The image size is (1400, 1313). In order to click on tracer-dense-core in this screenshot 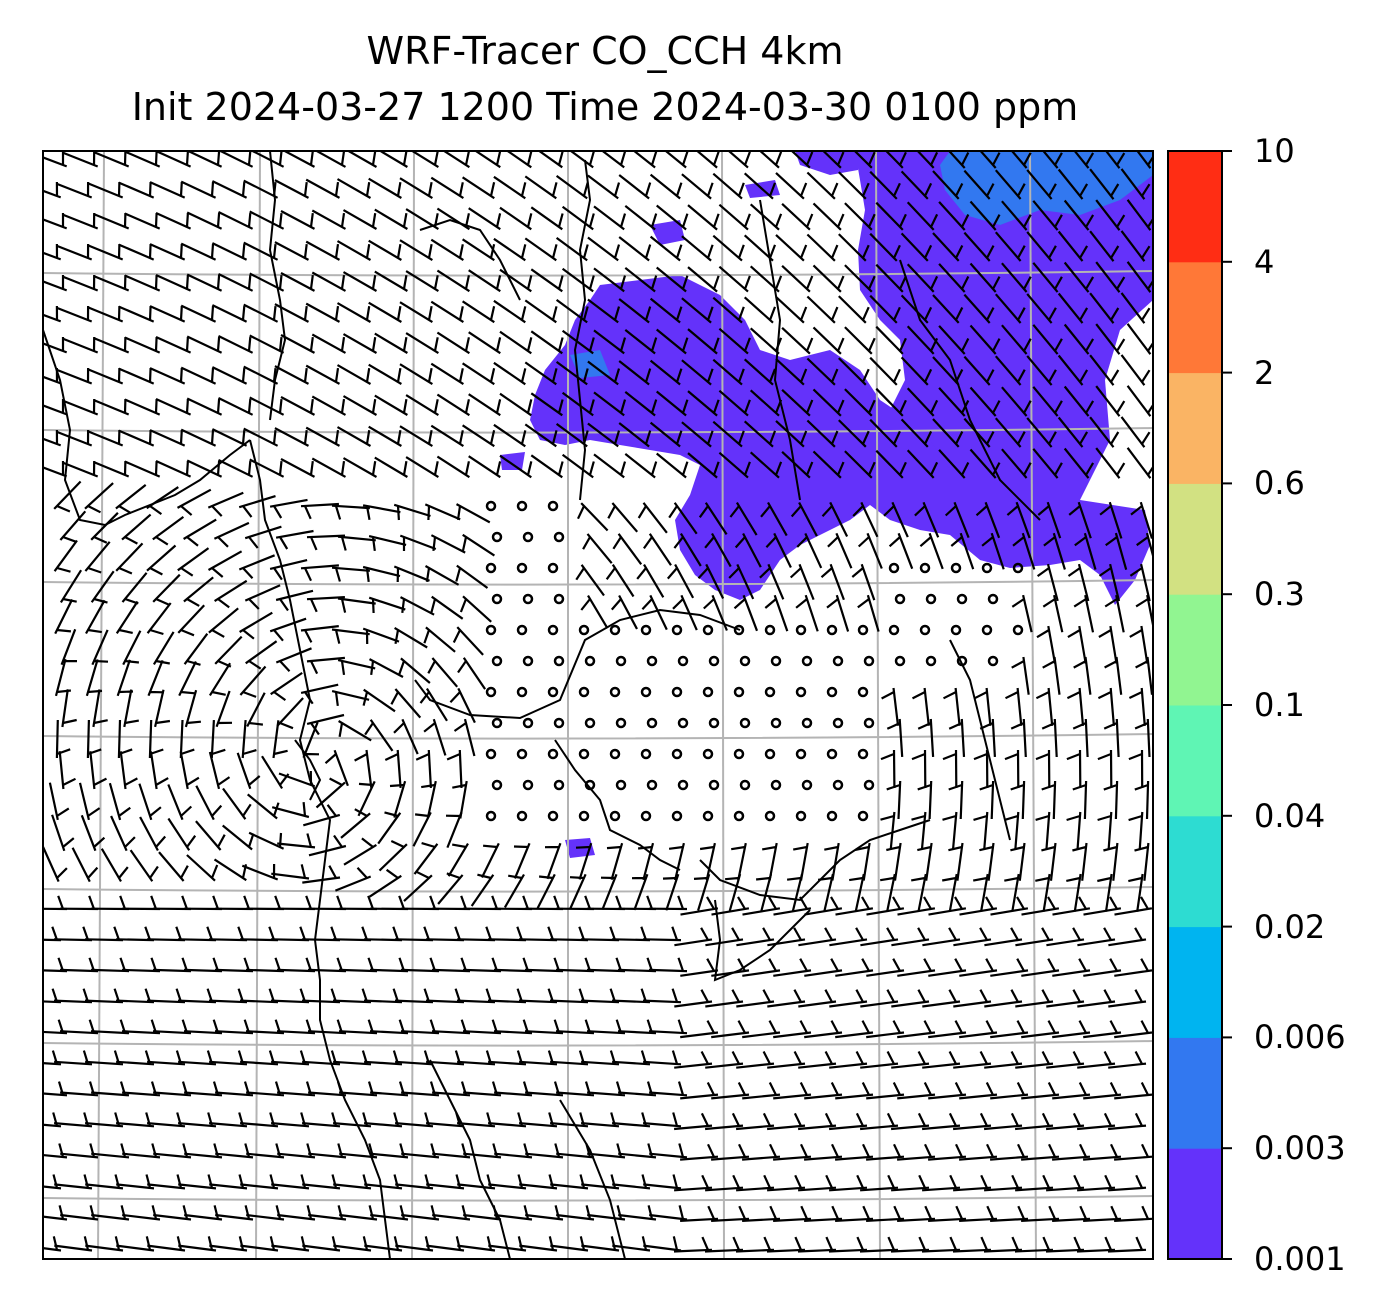, I will do `click(1046, 188)`.